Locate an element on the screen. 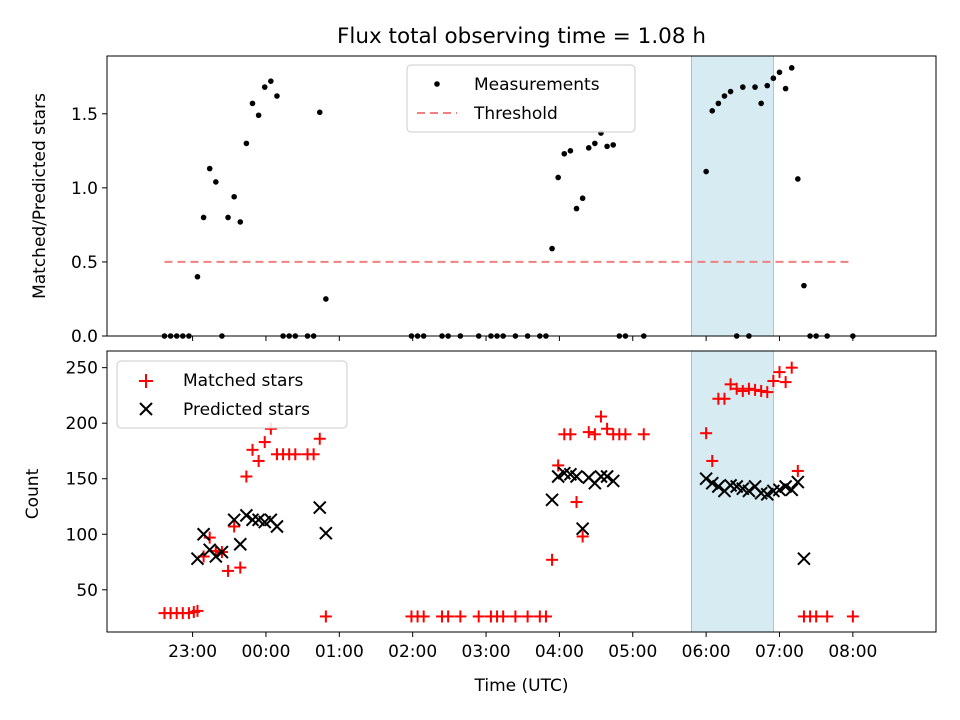 The width and height of the screenshot is (960, 720). x-tick-label: 02:00 is located at coordinates (412, 652).